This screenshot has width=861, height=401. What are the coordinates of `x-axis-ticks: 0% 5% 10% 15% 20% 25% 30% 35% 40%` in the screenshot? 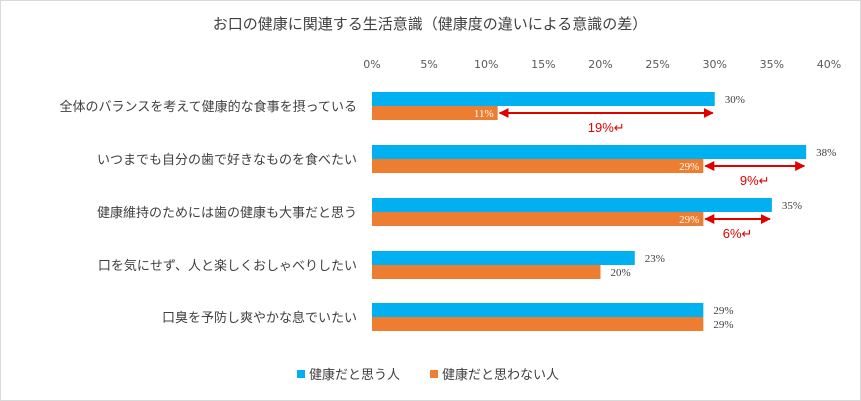 It's located at (602, 64).